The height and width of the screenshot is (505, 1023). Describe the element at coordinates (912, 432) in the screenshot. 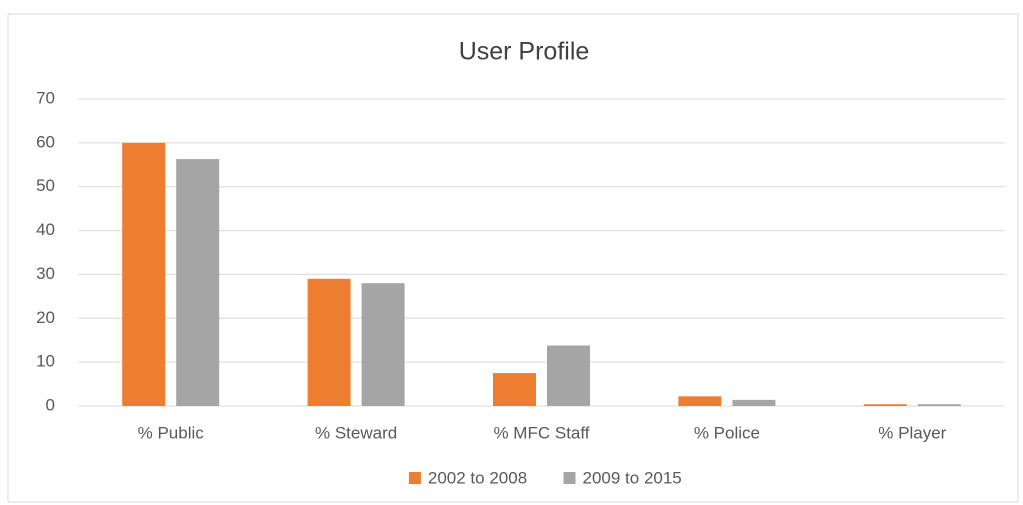

I see `x-tick-label: % Player` at that location.